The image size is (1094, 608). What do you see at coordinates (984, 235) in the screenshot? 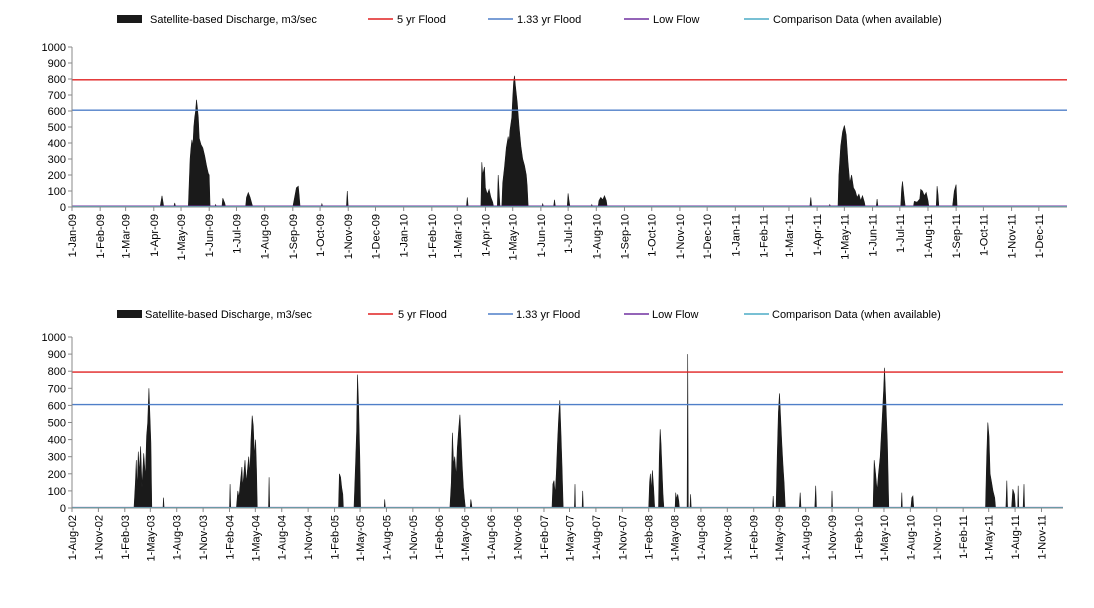
I see `x-tick-label: 1-Oct-11` at bounding box center [984, 235].